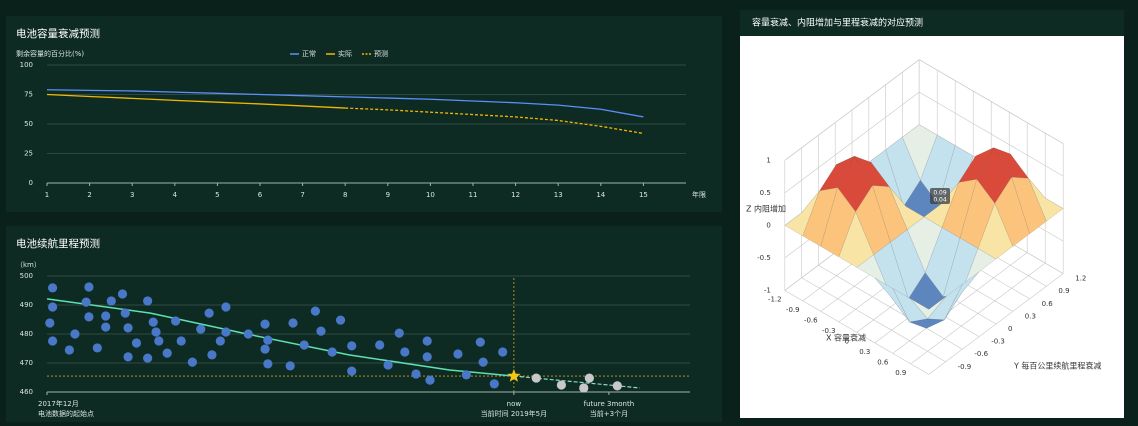 The height and width of the screenshot is (426, 1138). Describe the element at coordinates (965, 367) in the screenshot. I see `y-tick-label: -0.9` at that location.